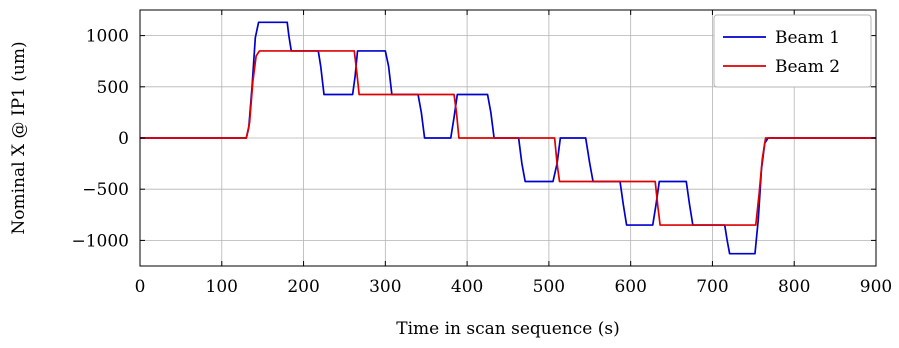 The width and height of the screenshot is (899, 348). What do you see at coordinates (19, 137) in the screenshot?
I see `y-axis-label: Nominal X @ IP1 (um)` at bounding box center [19, 137].